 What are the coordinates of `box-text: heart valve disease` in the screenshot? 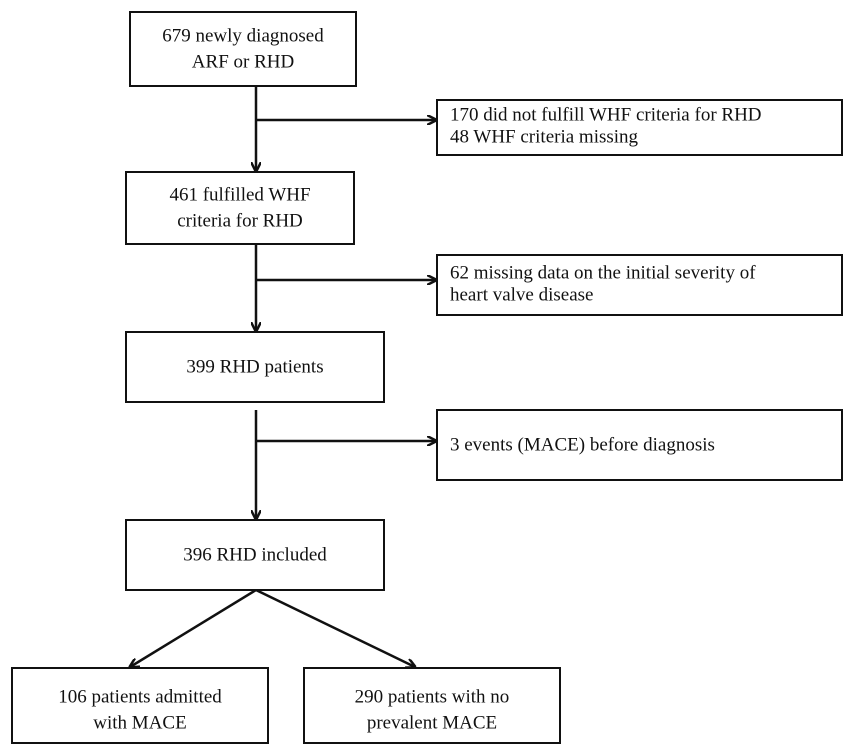 It's located at (521, 294).